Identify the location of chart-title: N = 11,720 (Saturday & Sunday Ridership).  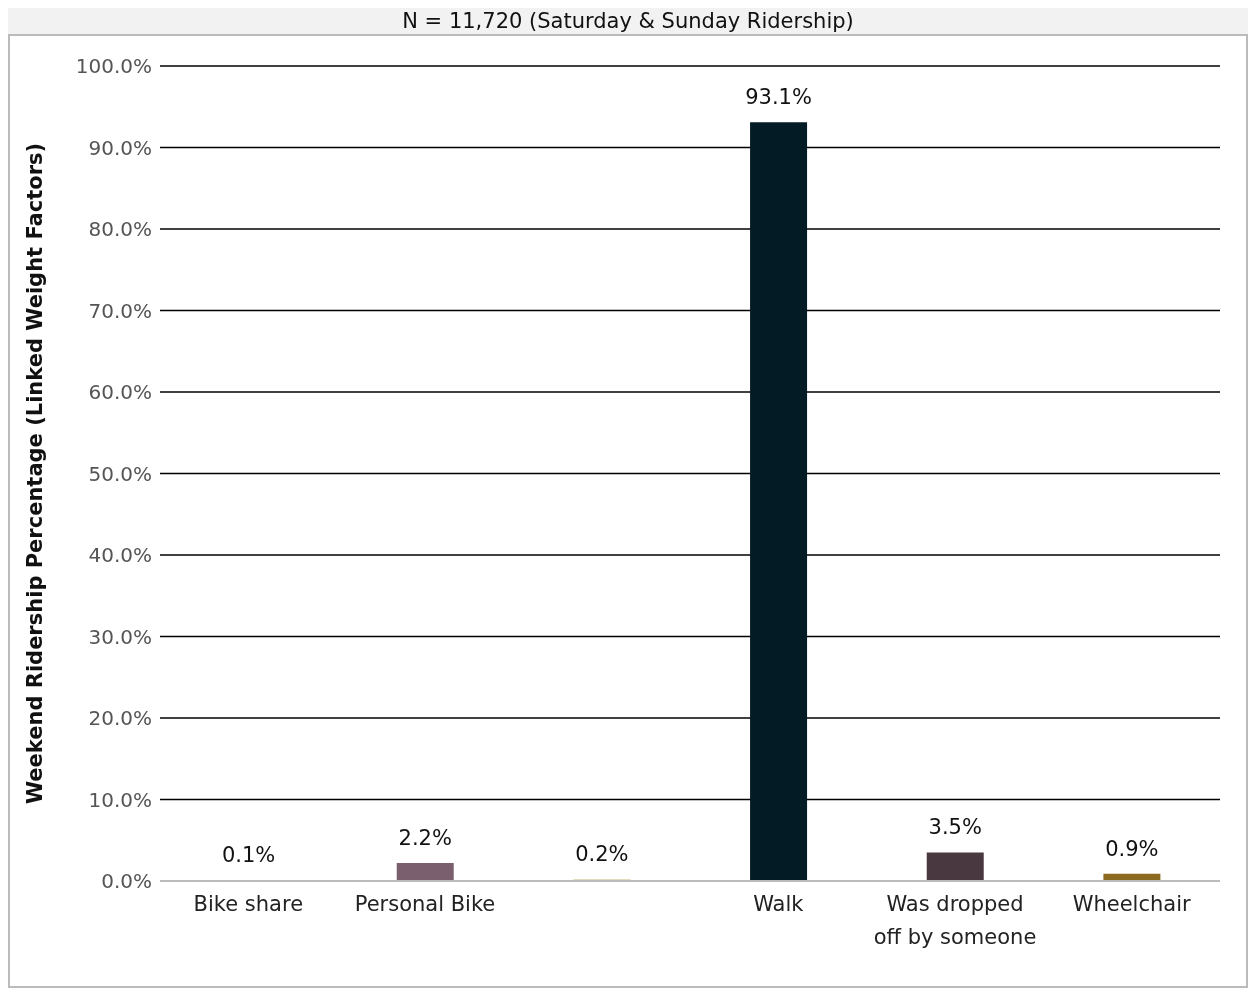
(628, 21).